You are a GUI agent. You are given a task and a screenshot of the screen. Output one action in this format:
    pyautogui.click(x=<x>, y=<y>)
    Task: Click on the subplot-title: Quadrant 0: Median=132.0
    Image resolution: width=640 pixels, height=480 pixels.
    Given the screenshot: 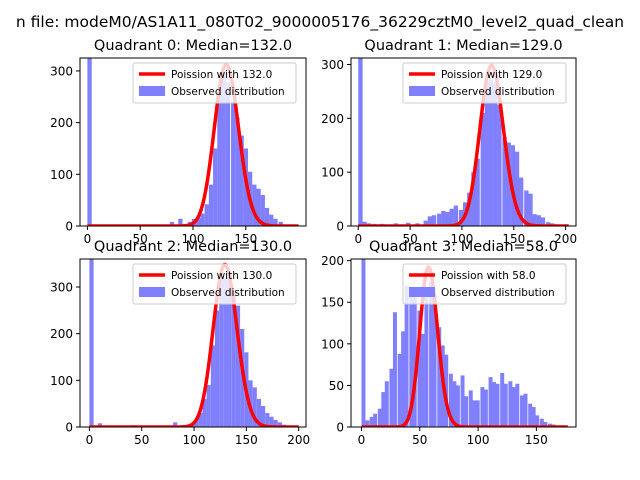 What is the action you would take?
    pyautogui.click(x=193, y=46)
    